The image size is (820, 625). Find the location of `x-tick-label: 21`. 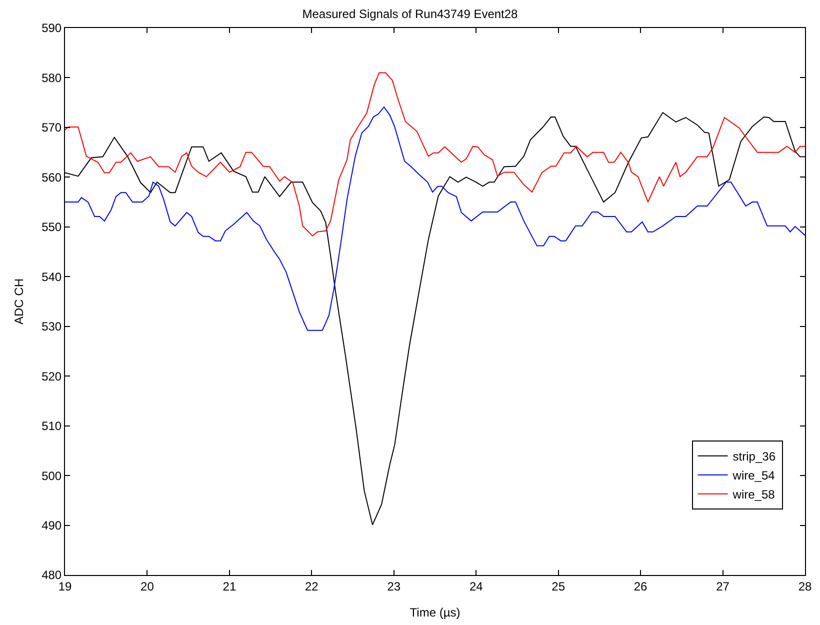

x-tick-label: 21 is located at coordinates (229, 586).